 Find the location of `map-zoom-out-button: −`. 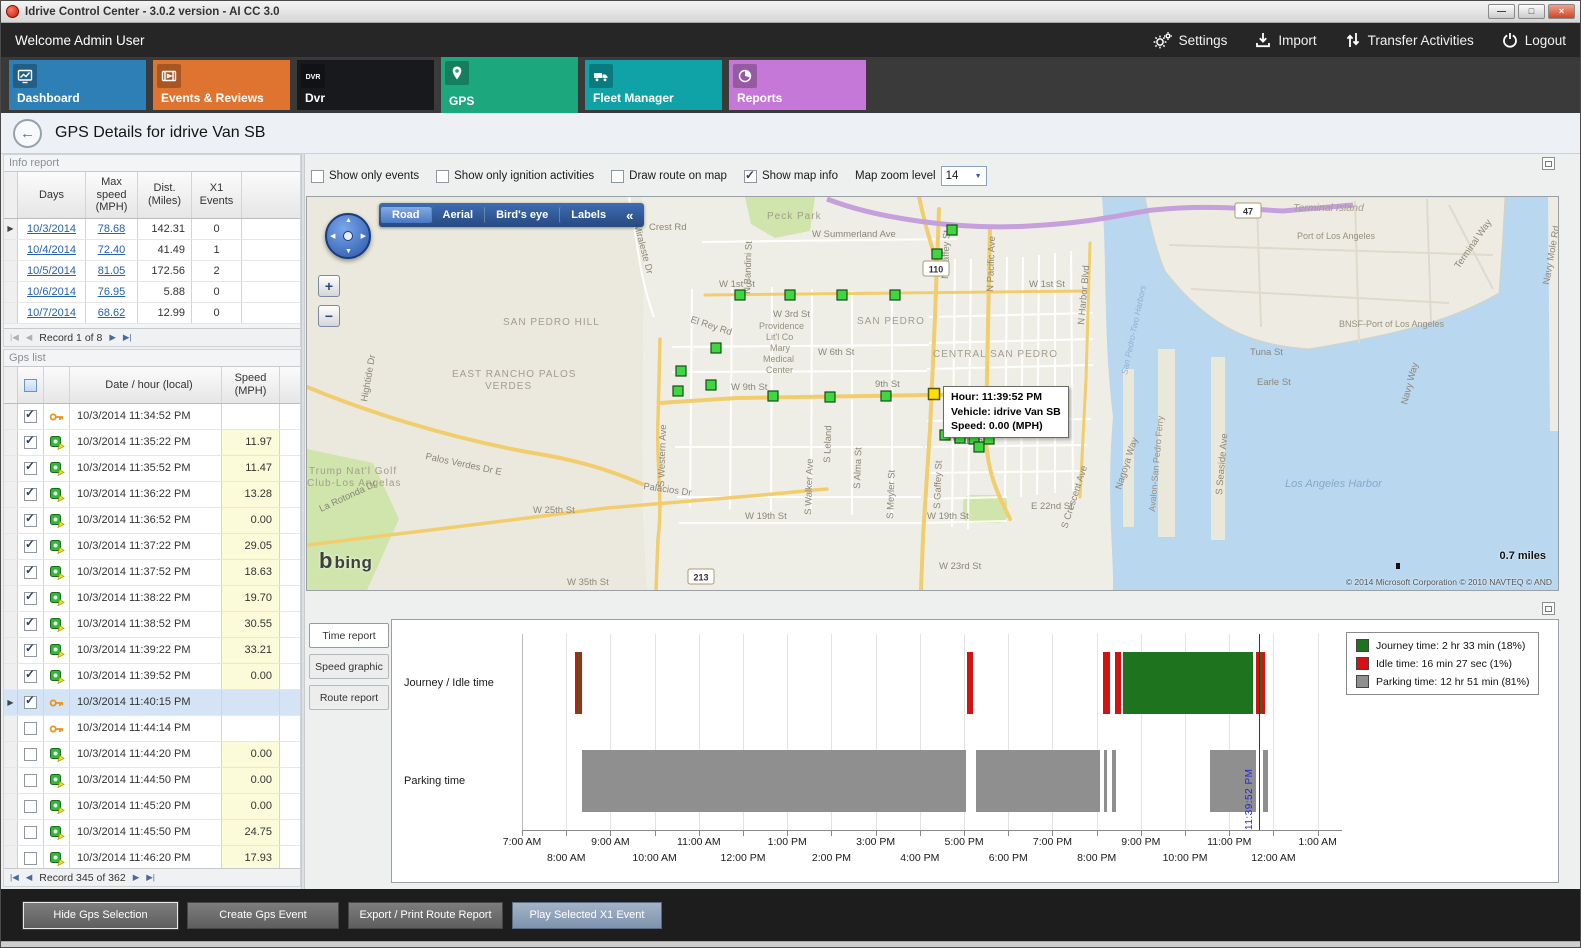

map-zoom-out-button: − is located at coordinates (329, 316).